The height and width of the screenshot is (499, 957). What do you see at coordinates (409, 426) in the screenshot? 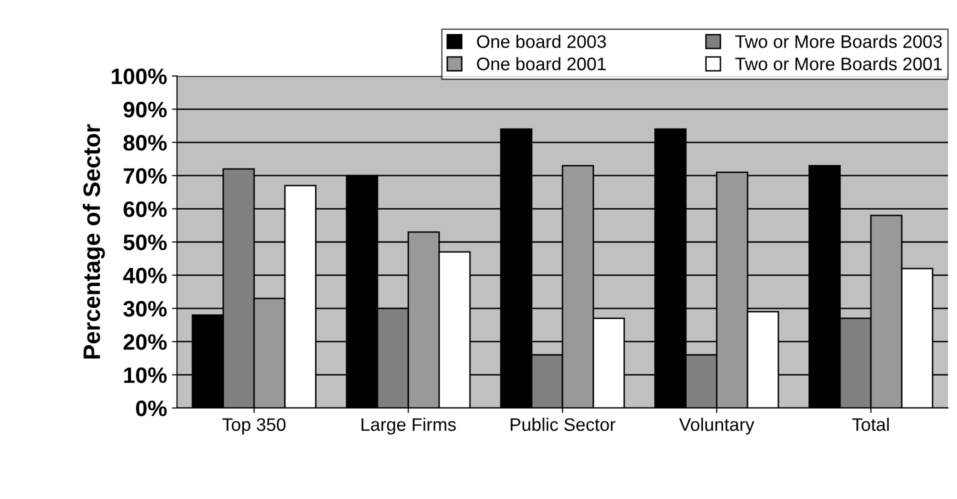
I see `x-tick-label: Large Firms` at bounding box center [409, 426].